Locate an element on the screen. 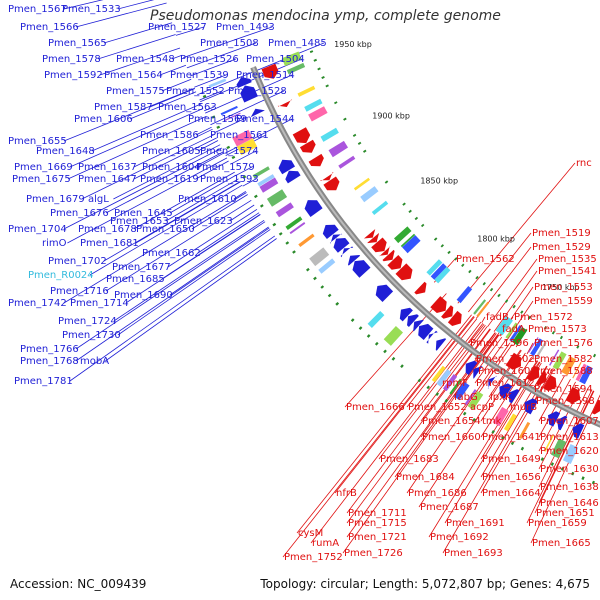 This screenshot has height=600, width=600. gene-label: Pmen_1637 is located at coordinates (107, 167).